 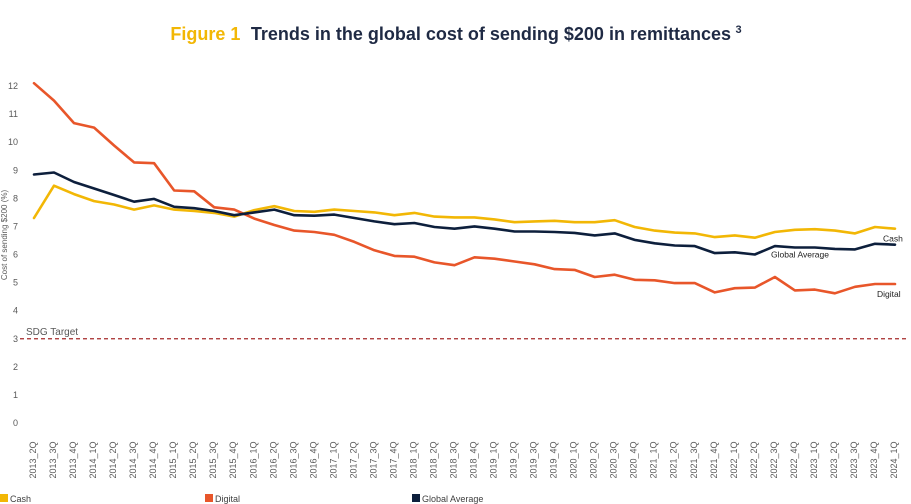 I want to click on legend-label-digital: Digital, so click(x=227, y=499).